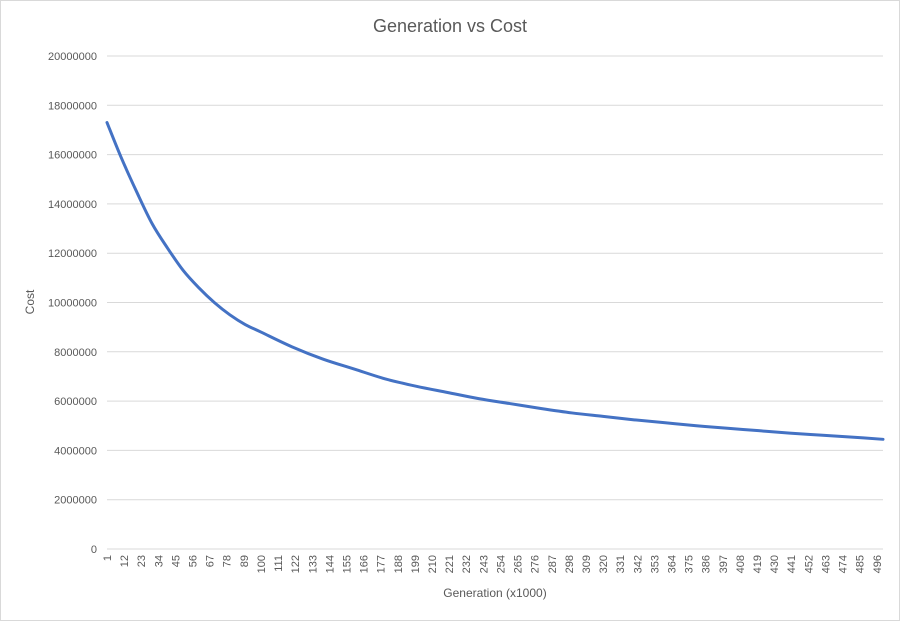 This screenshot has width=900, height=621. What do you see at coordinates (655, 564) in the screenshot?
I see `x-tick-label: 353` at bounding box center [655, 564].